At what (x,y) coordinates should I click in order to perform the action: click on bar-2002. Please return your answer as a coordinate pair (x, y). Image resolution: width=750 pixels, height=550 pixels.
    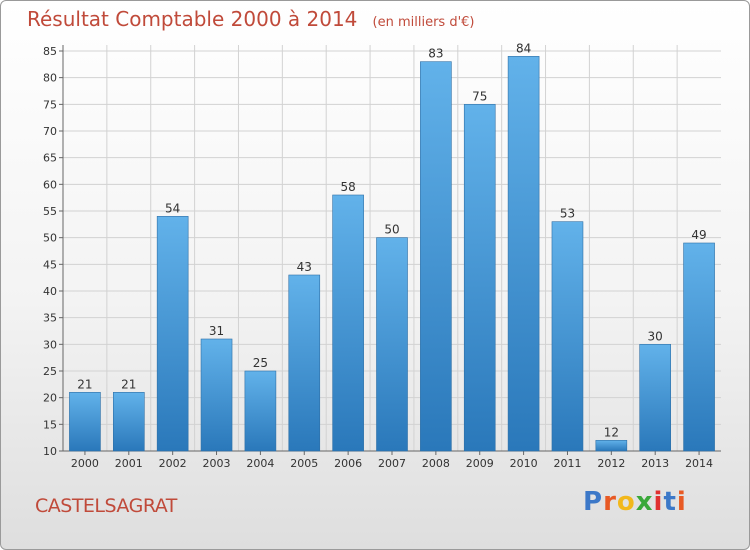
    Looking at the image, I should click on (172, 334).